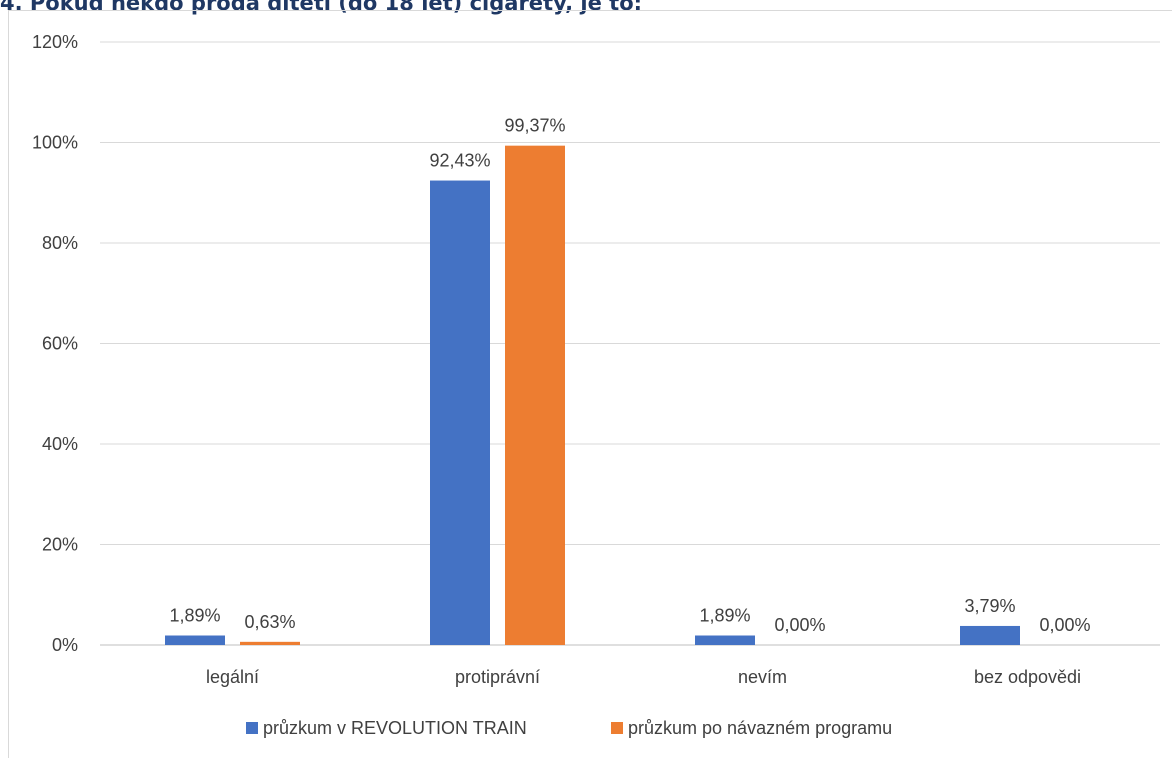 This screenshot has height=758, width=1173. What do you see at coordinates (55, 42) in the screenshot?
I see `y-tick-label: 120%` at bounding box center [55, 42].